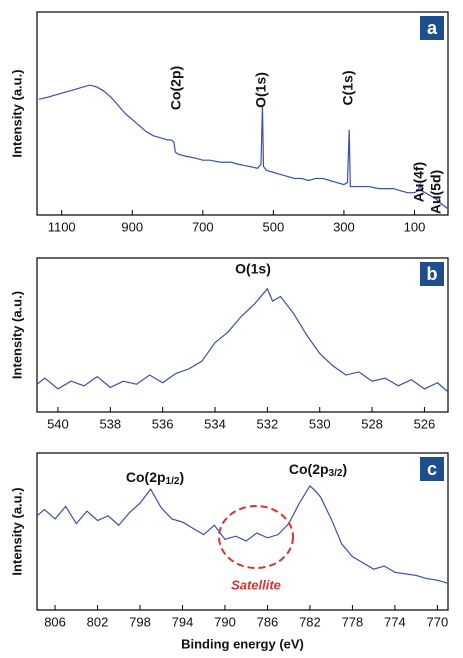  I want to click on peak-label: Co(2p3/2), so click(318, 470).